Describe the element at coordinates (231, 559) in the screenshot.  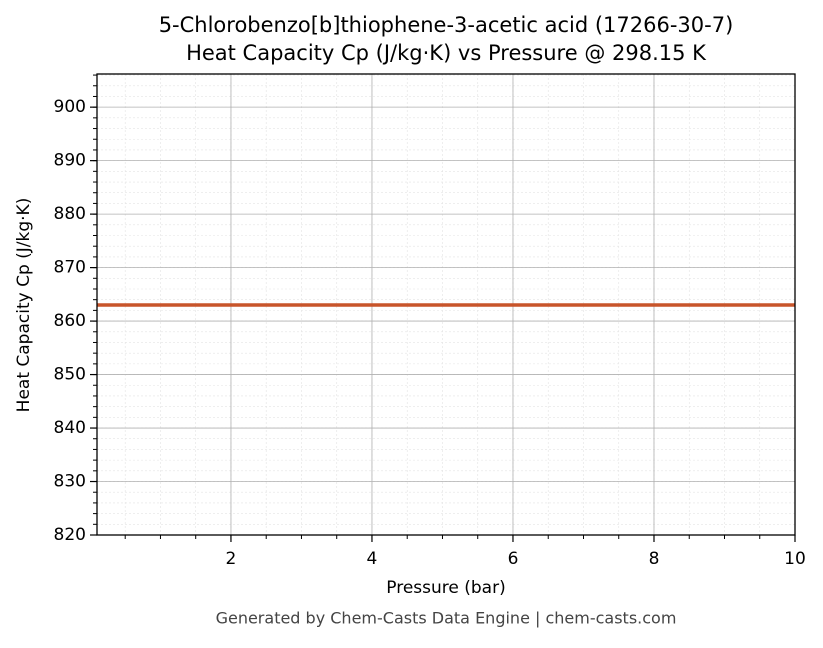
I see `x-tick-label: 2` at that location.